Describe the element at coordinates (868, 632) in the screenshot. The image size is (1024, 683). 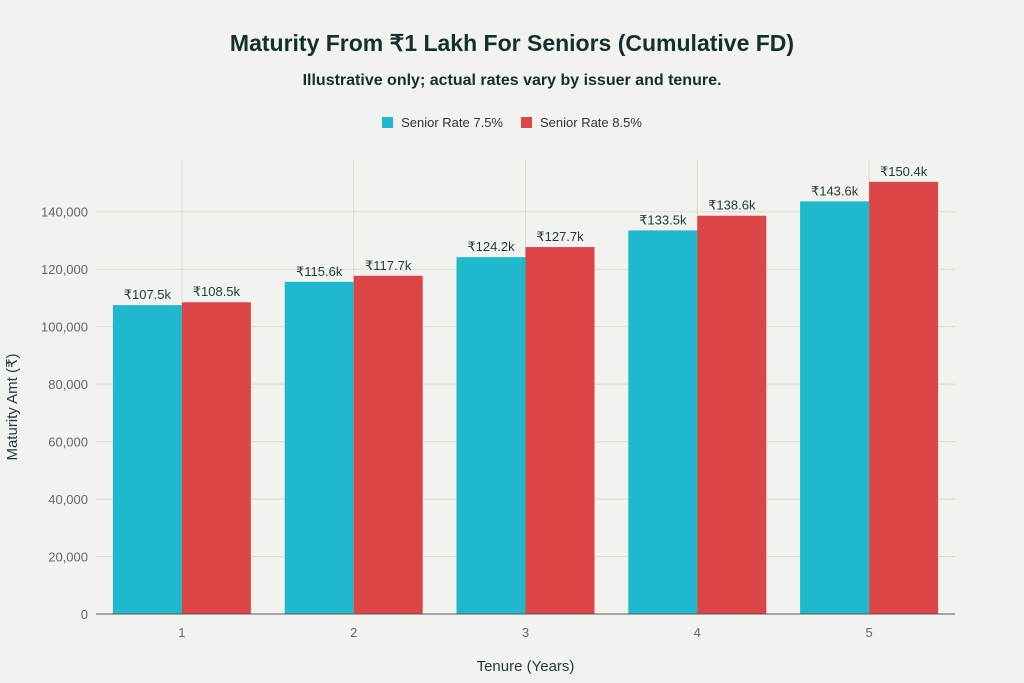
I see `x-tick-label: 5` at that location.